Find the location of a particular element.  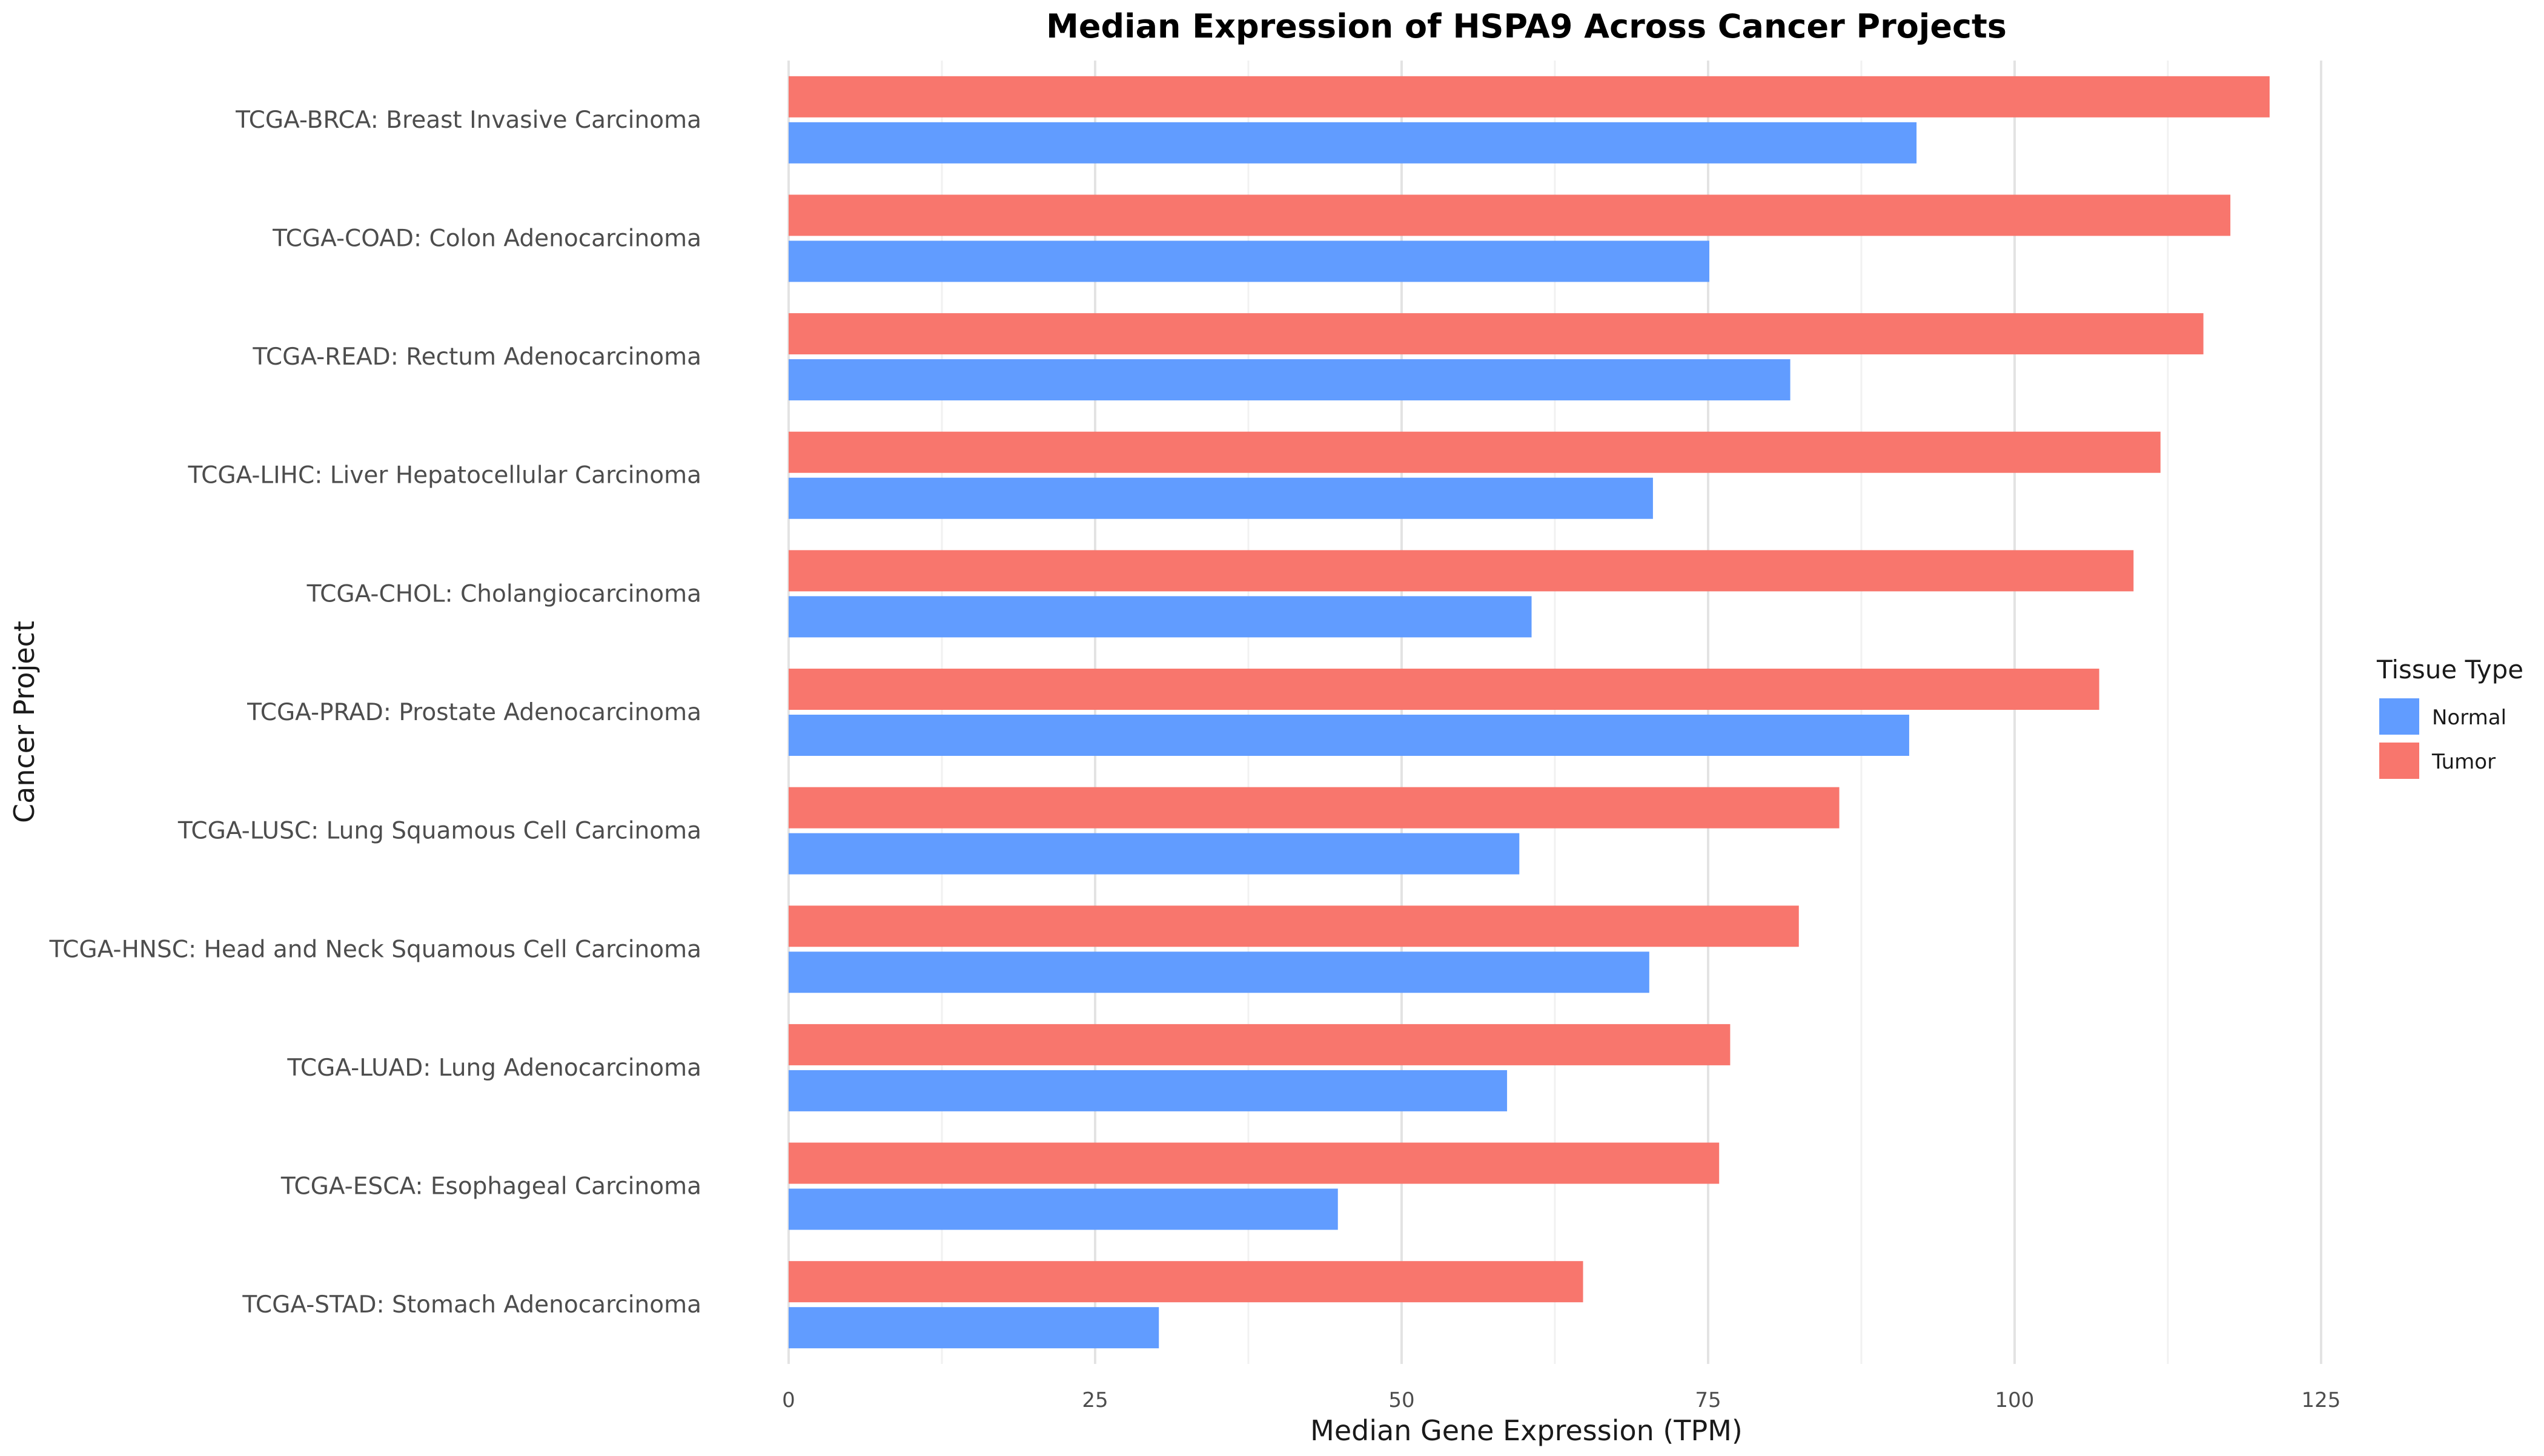

y-tick-label: TCGA-CHOL: Cholangiocarcinoma is located at coordinates (504, 593).